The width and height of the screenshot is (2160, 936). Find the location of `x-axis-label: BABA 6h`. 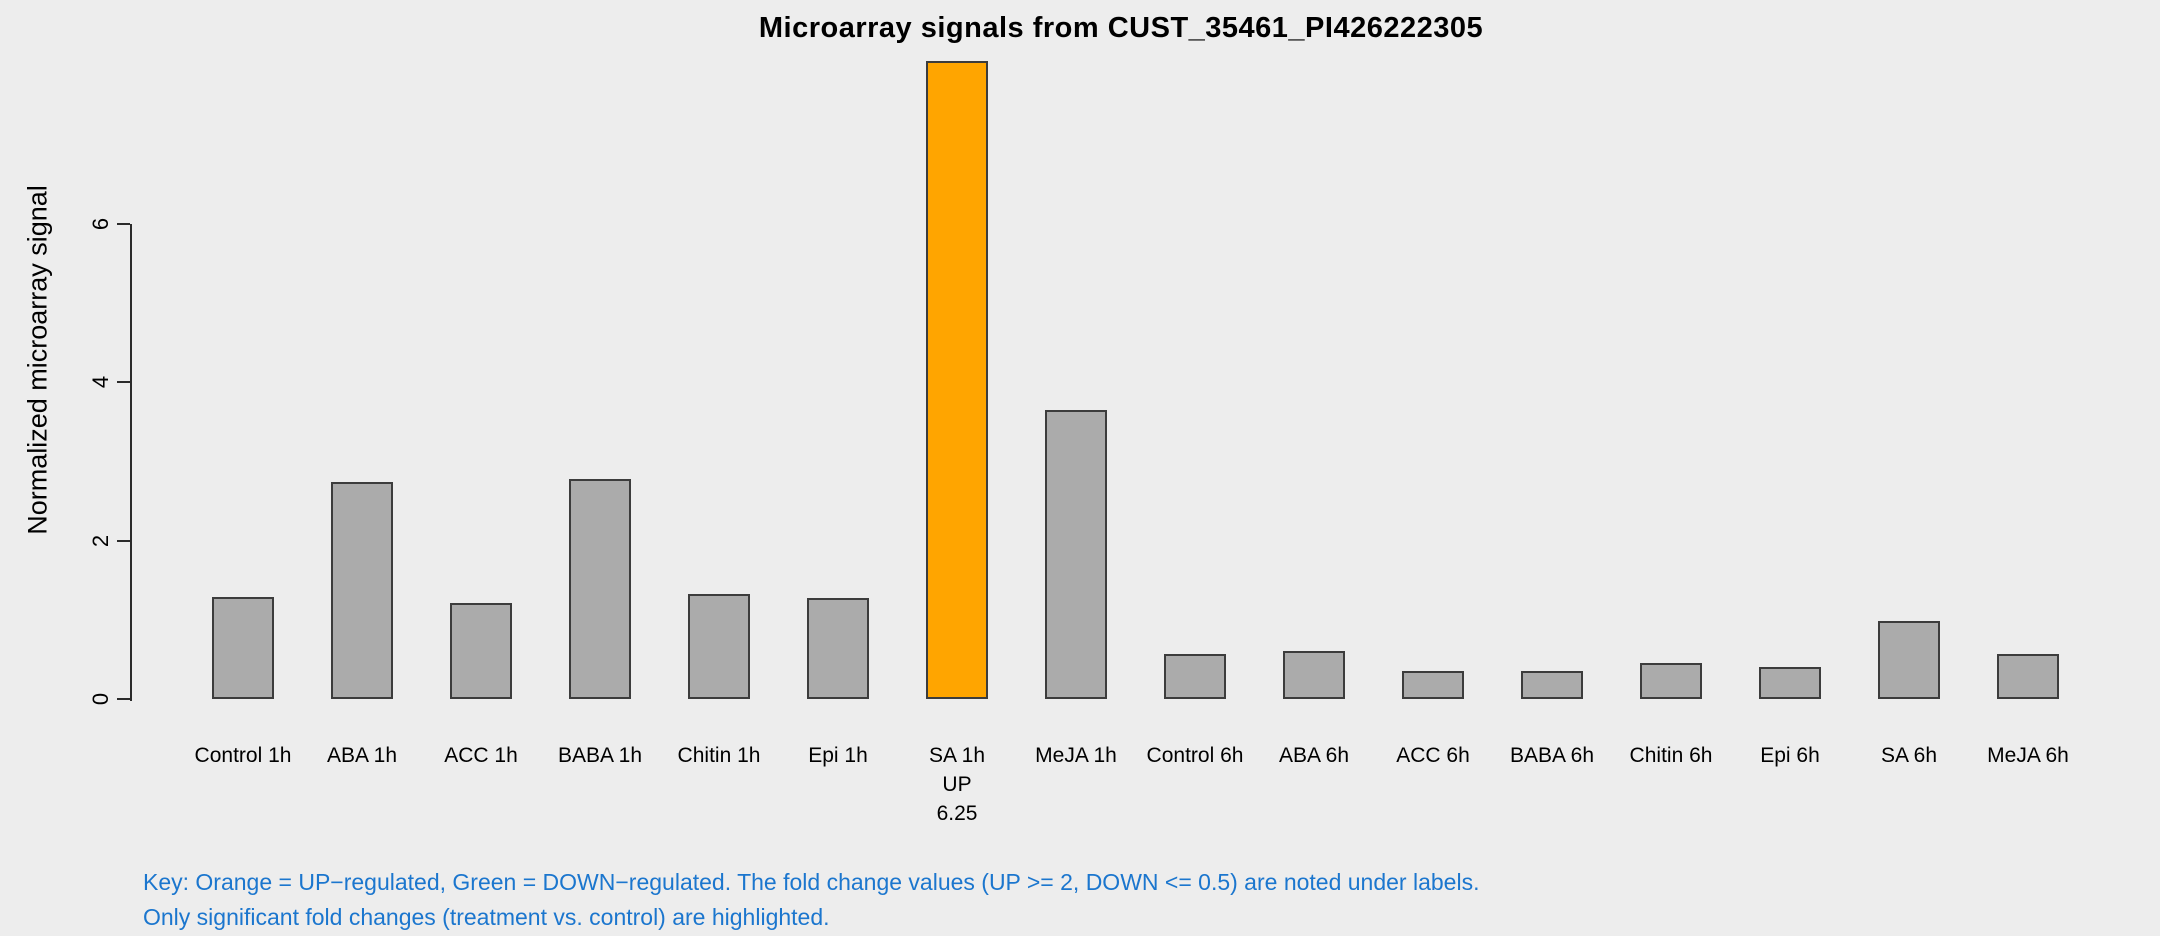

x-axis-label: BABA 6h is located at coordinates (1552, 755).